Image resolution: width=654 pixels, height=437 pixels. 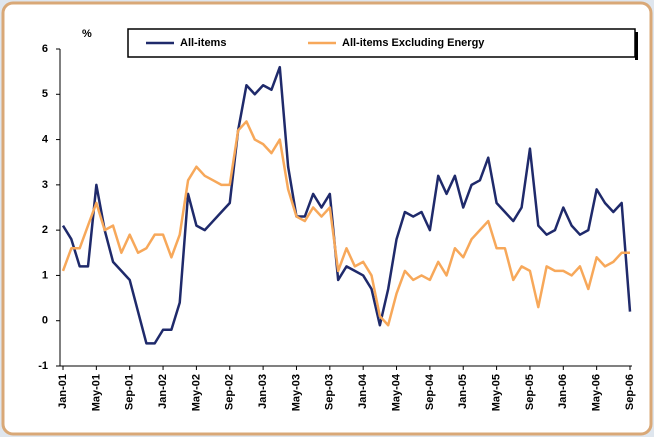 What do you see at coordinates (630, 392) in the screenshot?
I see `x-tick-label: Sep-06` at bounding box center [630, 392].